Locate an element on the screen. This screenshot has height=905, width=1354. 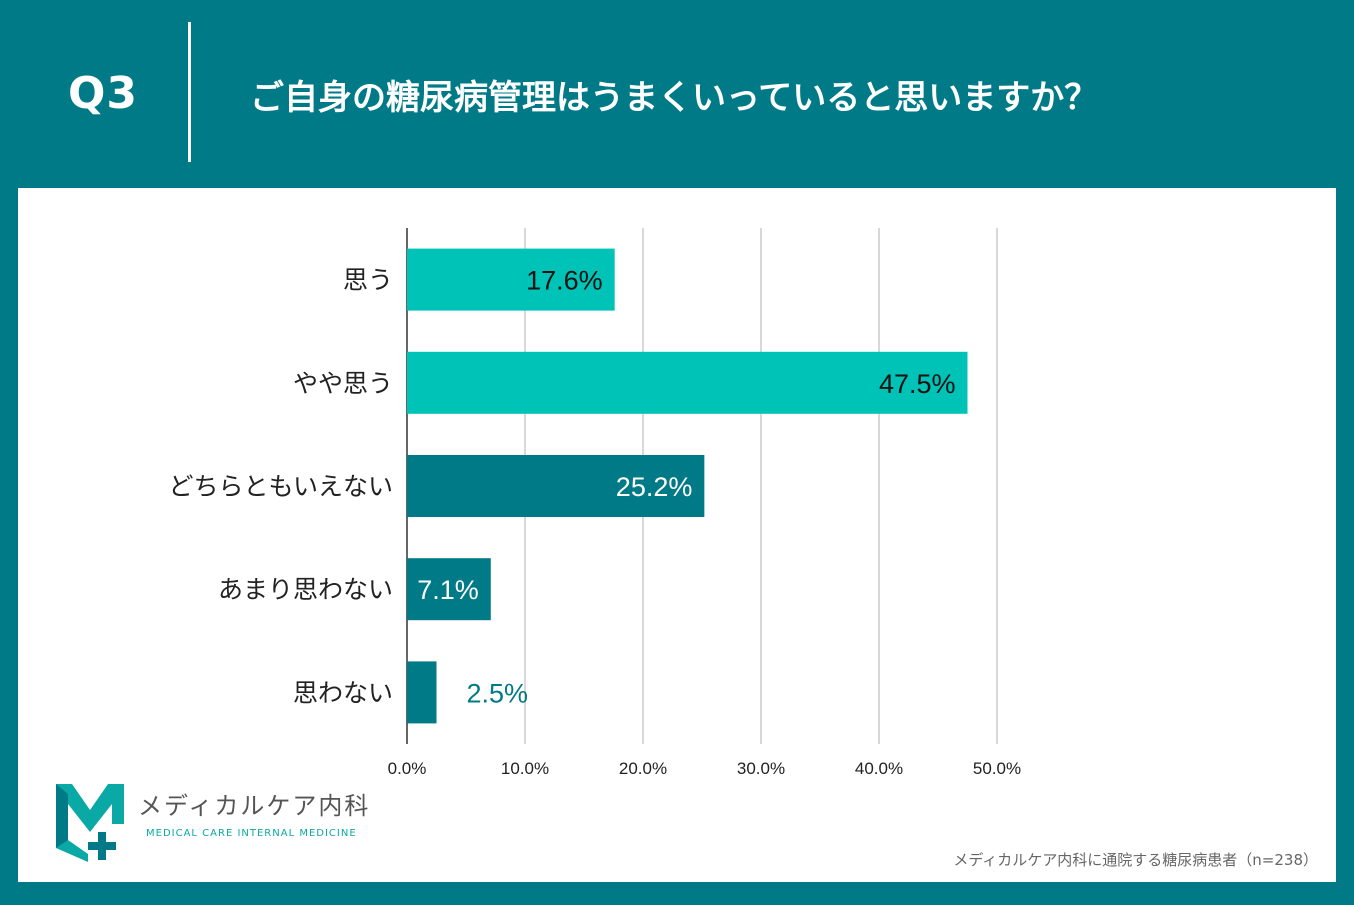
category-label: どちらともいえない is located at coordinates (280, 486).